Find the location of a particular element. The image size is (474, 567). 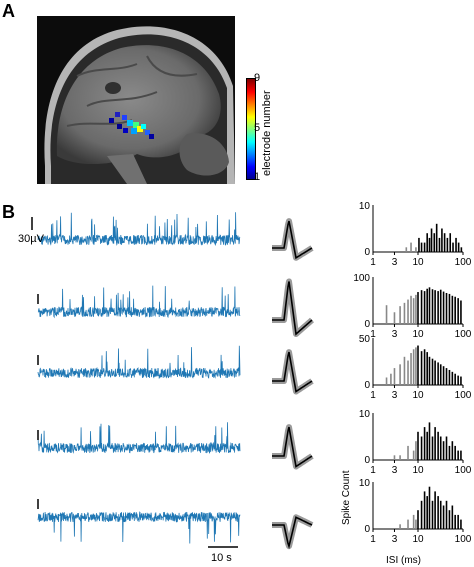

histogram-y-tick-max: 10 is located at coordinates (365, 483).